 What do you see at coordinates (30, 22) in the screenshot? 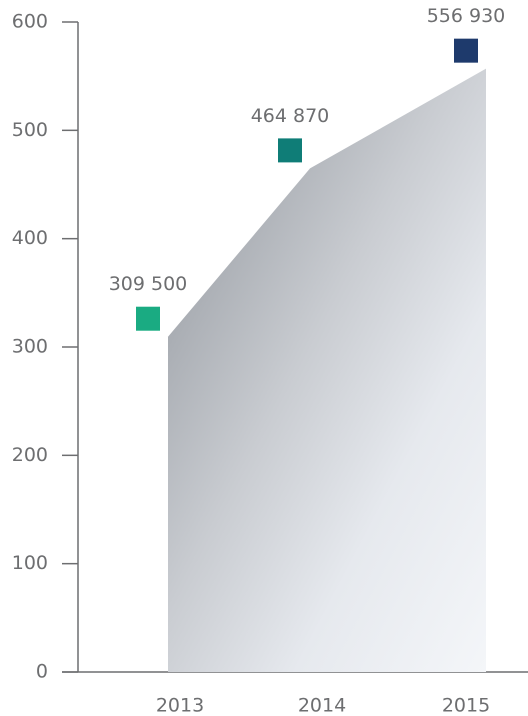
I see `y-tick-label: 600` at bounding box center [30, 22].